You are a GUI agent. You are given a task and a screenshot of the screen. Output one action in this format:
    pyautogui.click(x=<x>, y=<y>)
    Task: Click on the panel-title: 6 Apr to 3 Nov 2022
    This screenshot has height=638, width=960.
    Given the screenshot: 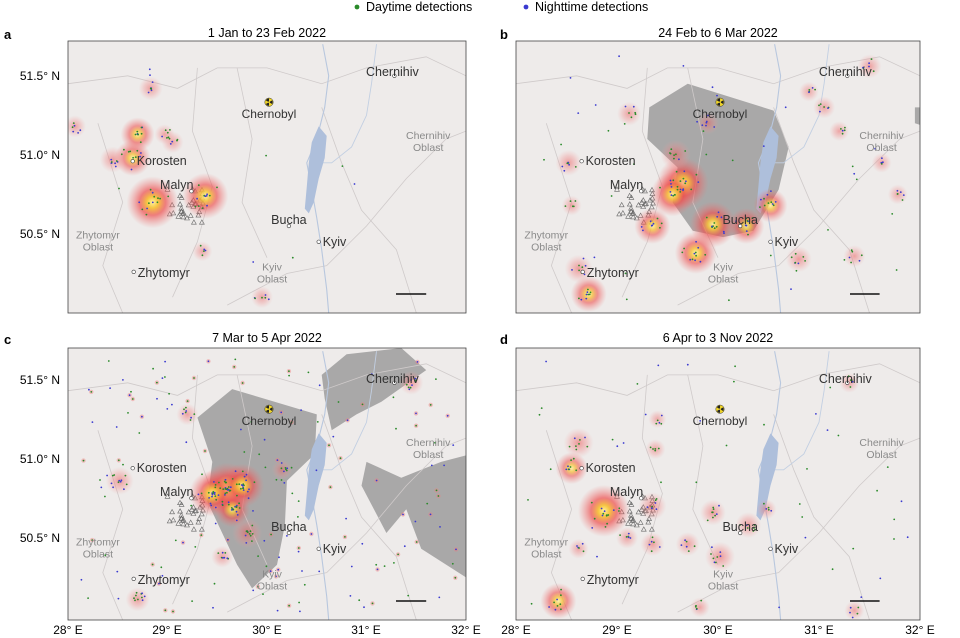 What is the action you would take?
    pyautogui.click(x=718, y=338)
    